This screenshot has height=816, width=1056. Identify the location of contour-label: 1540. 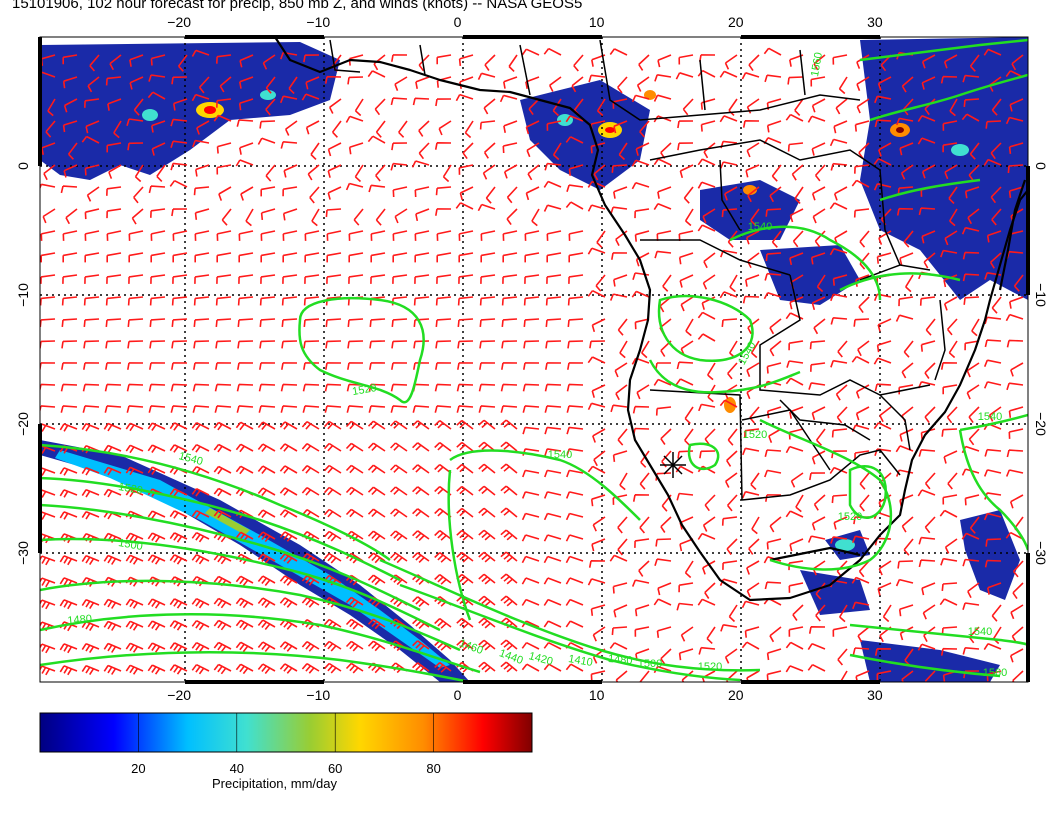
(760, 227).